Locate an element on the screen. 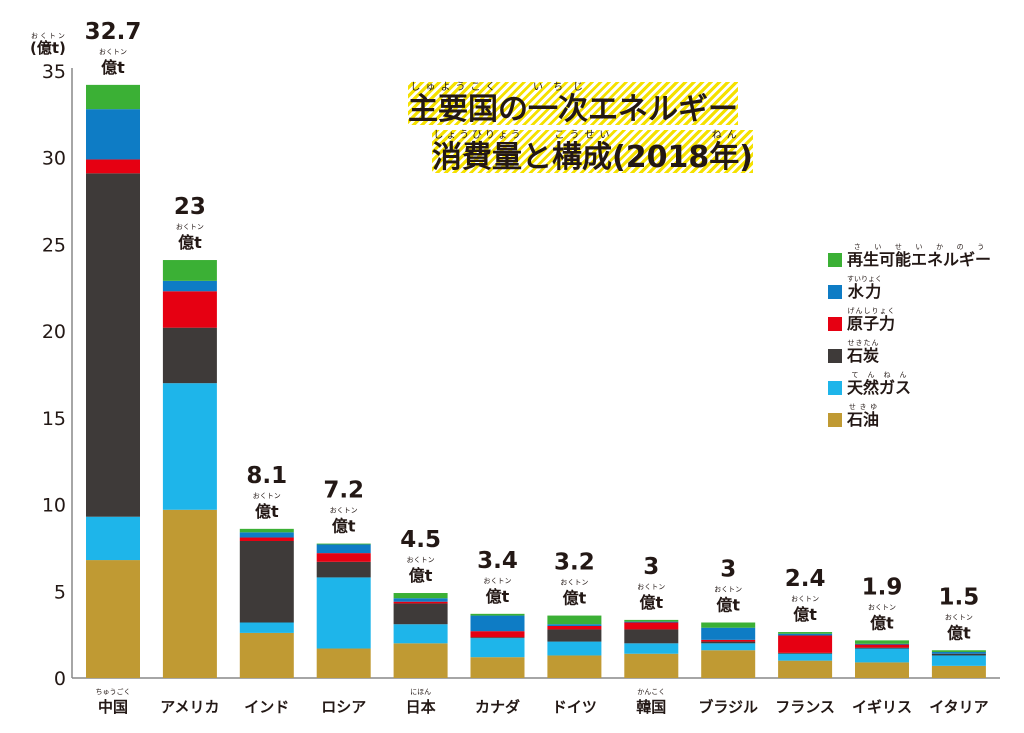 The image size is (1024, 733). title-part: の is located at coordinates (513, 109).